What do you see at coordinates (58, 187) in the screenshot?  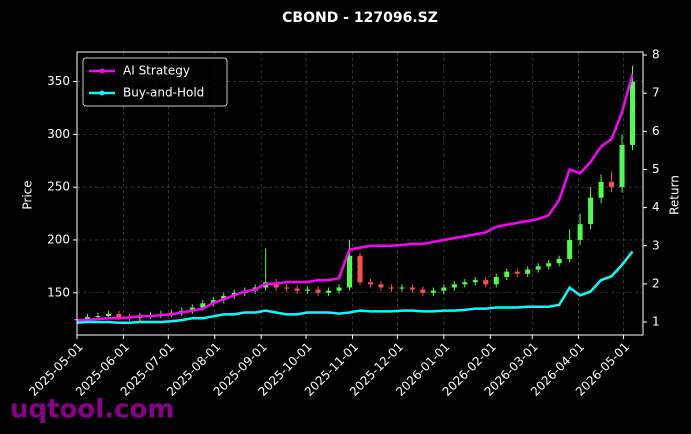 I see `y-tick-label: 250` at bounding box center [58, 187].